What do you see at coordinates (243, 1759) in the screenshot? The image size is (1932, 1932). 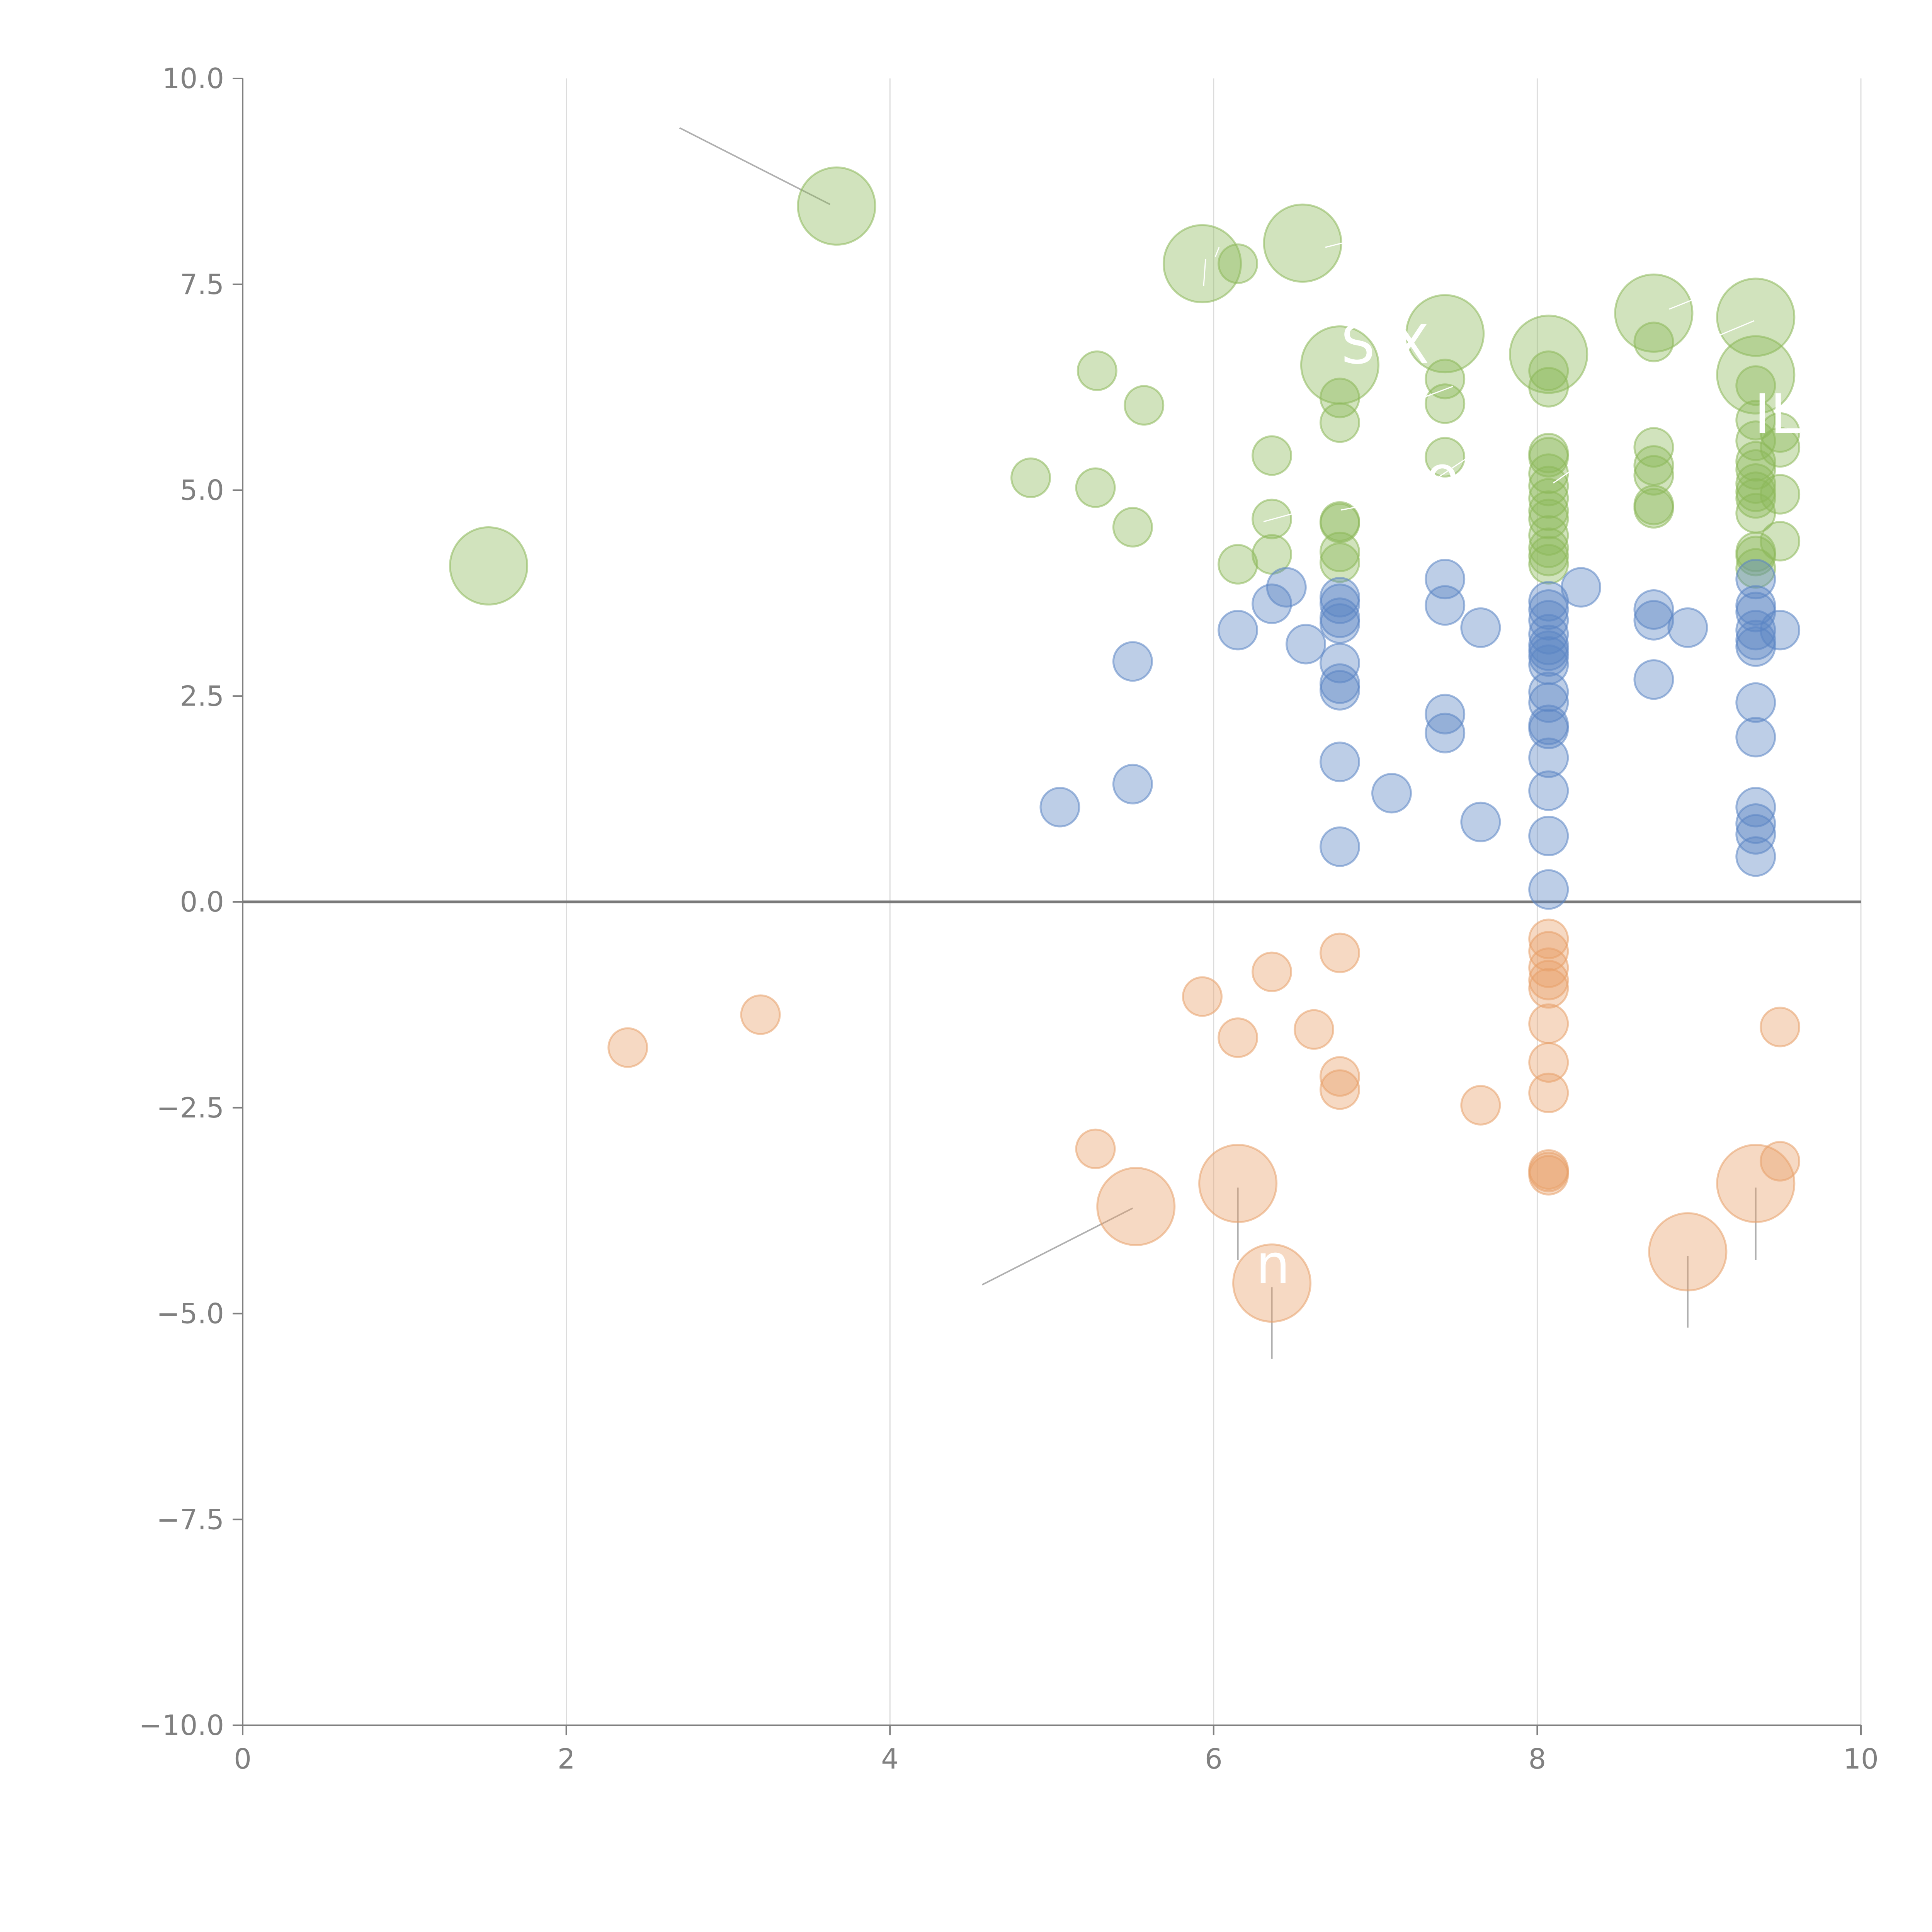 I see `x-tick-label: 0` at bounding box center [243, 1759].